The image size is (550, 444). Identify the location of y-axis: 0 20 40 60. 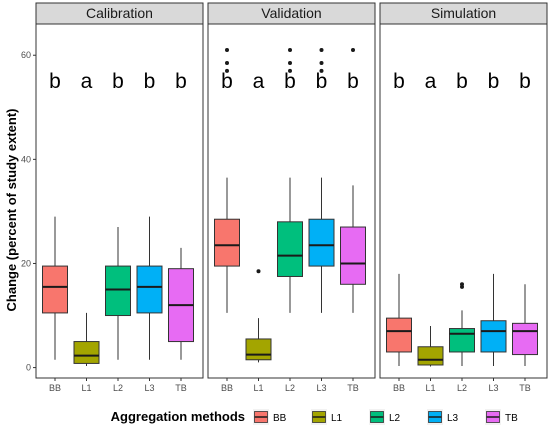
(28, 211).